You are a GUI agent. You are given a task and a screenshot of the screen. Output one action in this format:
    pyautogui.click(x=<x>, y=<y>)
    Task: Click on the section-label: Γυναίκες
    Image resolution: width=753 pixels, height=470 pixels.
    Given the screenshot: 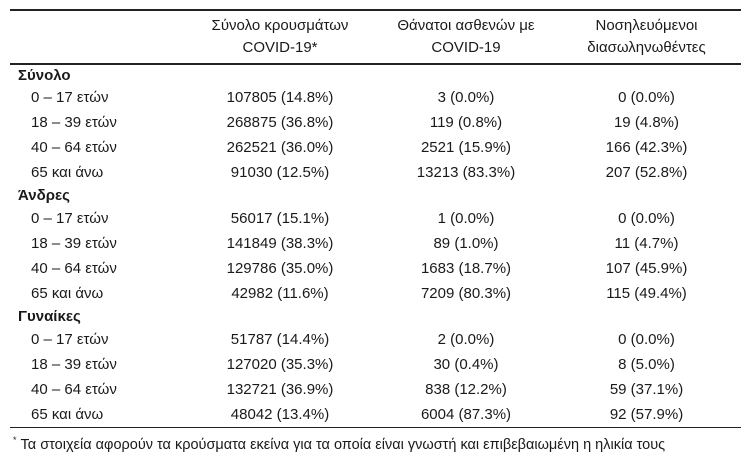 What is the action you would take?
    pyautogui.click(x=49, y=316)
    